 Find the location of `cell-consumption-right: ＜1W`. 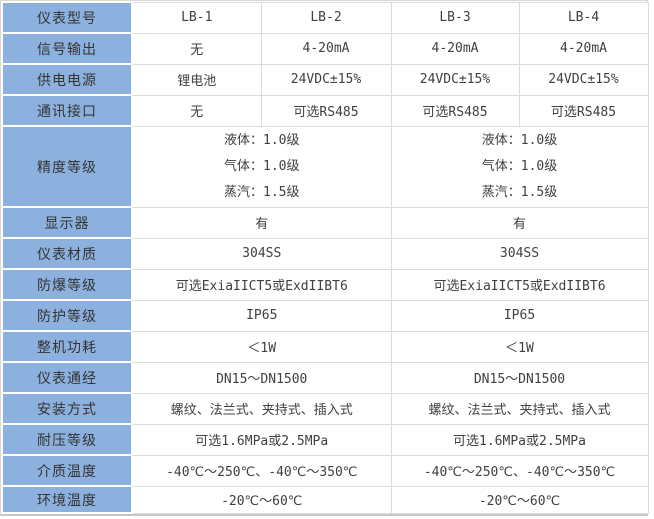

cell-consumption-right: ＜1W is located at coordinates (519, 346).